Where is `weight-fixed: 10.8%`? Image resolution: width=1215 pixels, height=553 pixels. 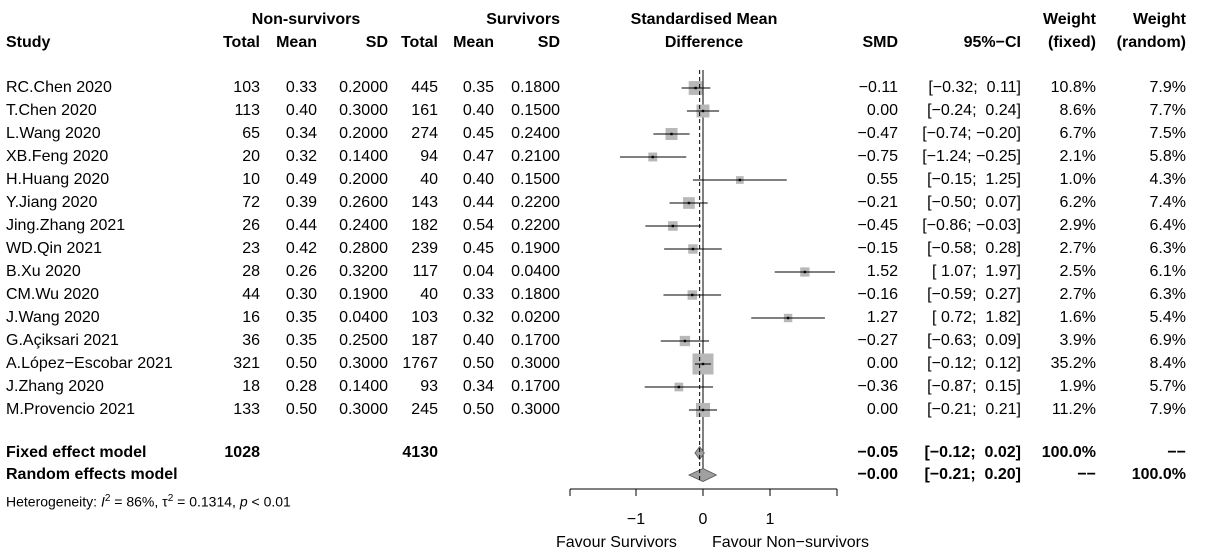 weight-fixed: 10.8% is located at coordinates (1073, 87).